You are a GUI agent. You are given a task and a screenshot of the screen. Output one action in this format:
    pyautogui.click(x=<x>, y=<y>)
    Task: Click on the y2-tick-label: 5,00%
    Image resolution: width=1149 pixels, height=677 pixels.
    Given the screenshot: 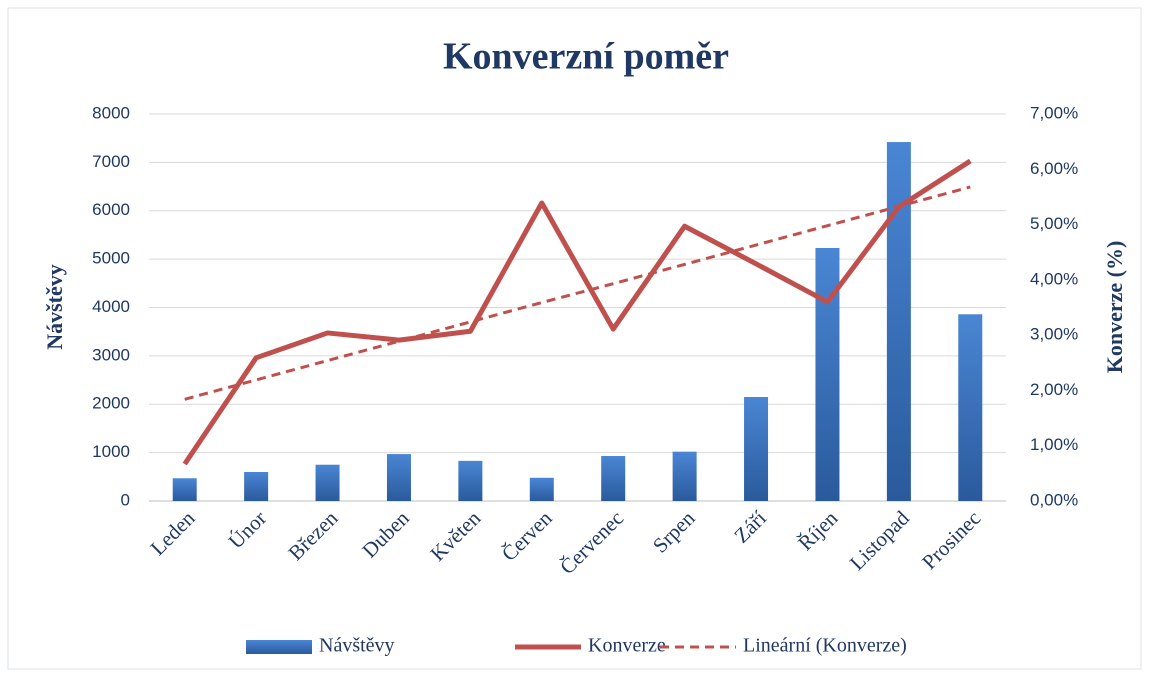 What is the action you would take?
    pyautogui.click(x=1054, y=223)
    